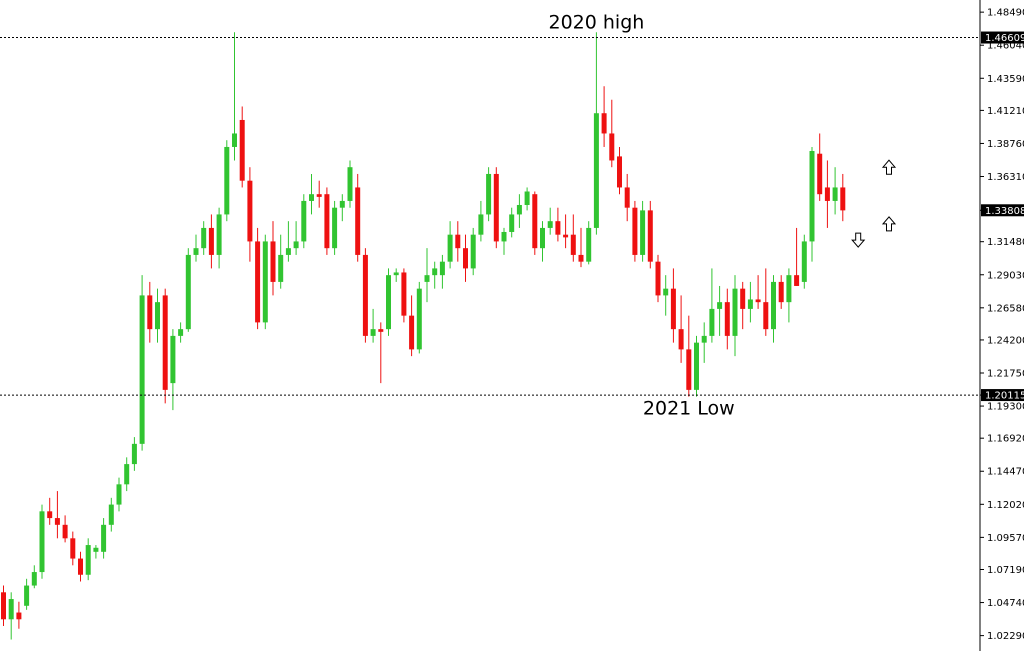  Describe the element at coordinates (1005, 79) in the screenshot. I see `price-tick-label: 1.43590` at that location.